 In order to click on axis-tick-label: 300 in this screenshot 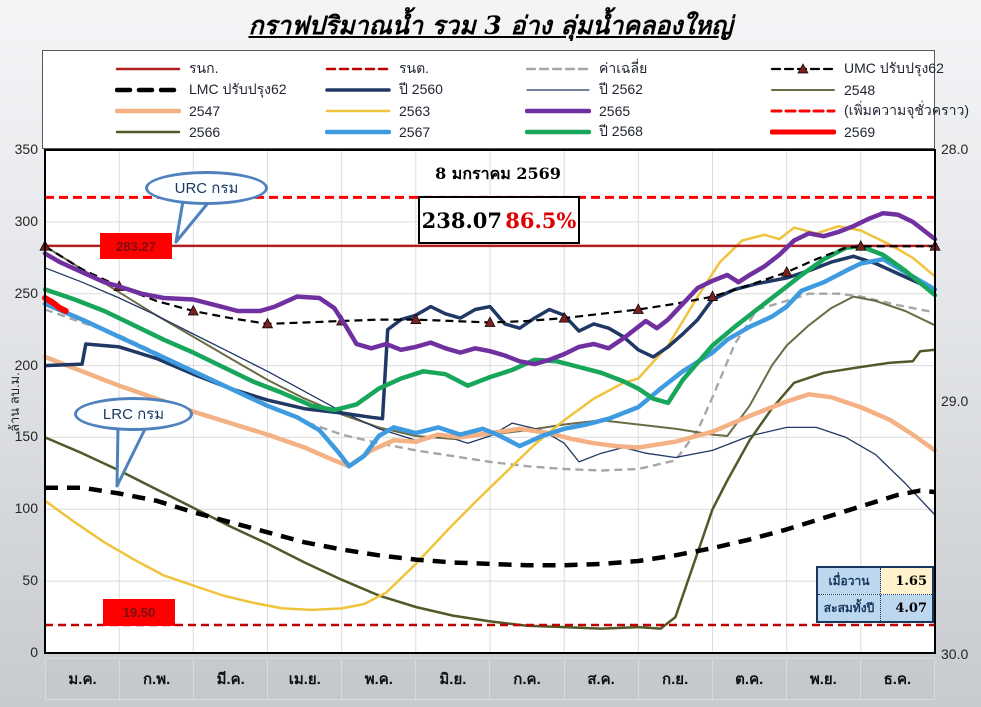, I will do `click(26, 220)`.